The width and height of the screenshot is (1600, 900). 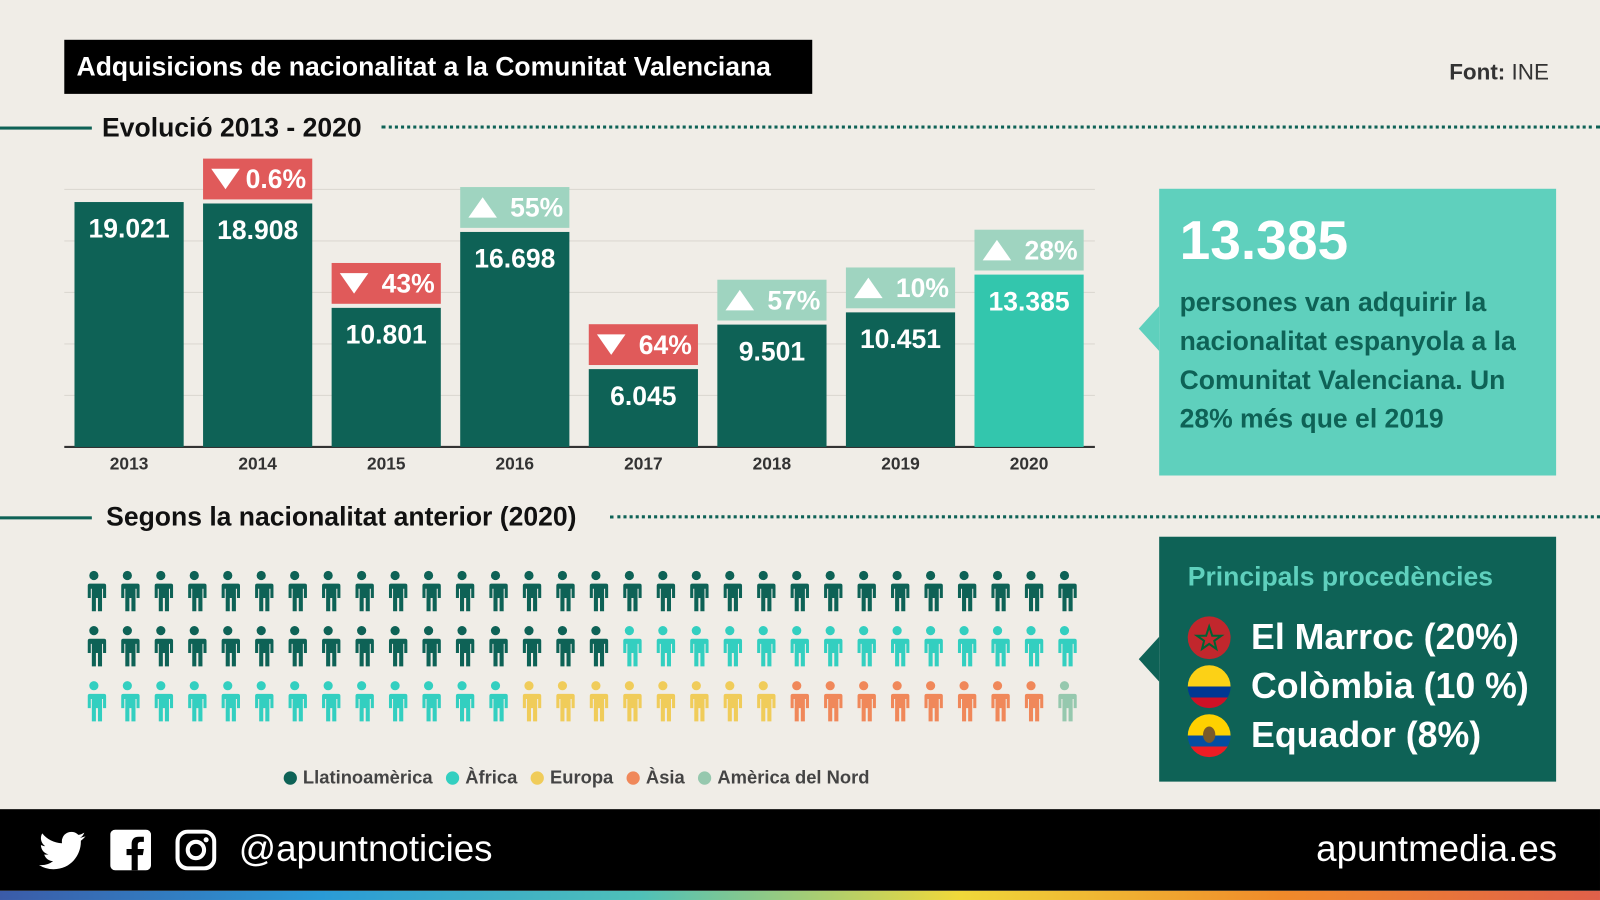 What do you see at coordinates (1149, 659) in the screenshot?
I see `origins-pointer` at bounding box center [1149, 659].